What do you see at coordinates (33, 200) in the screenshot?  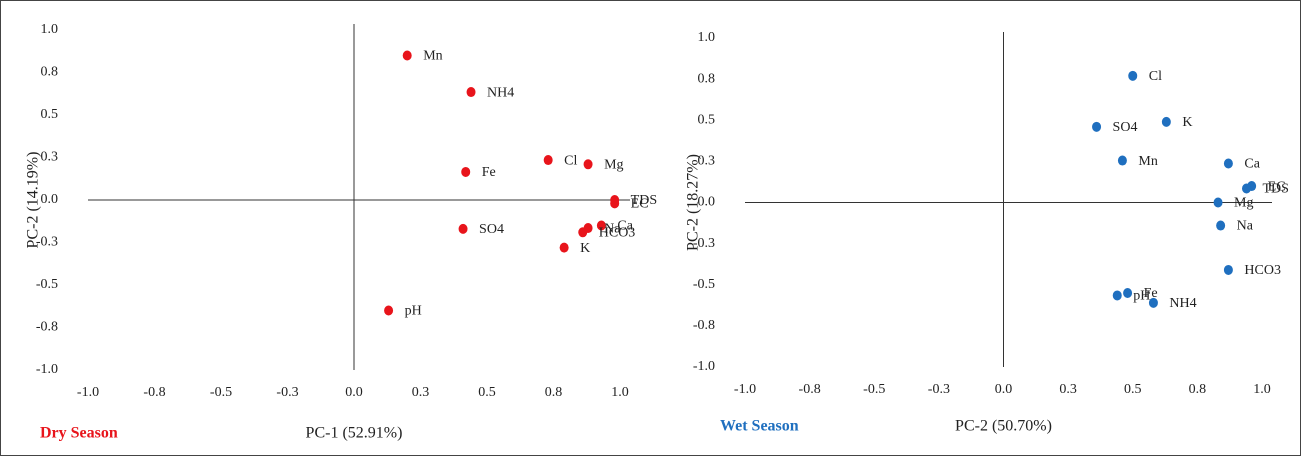 I see `y-axis-label: PC-2 (14.19%)` at bounding box center [33, 200].